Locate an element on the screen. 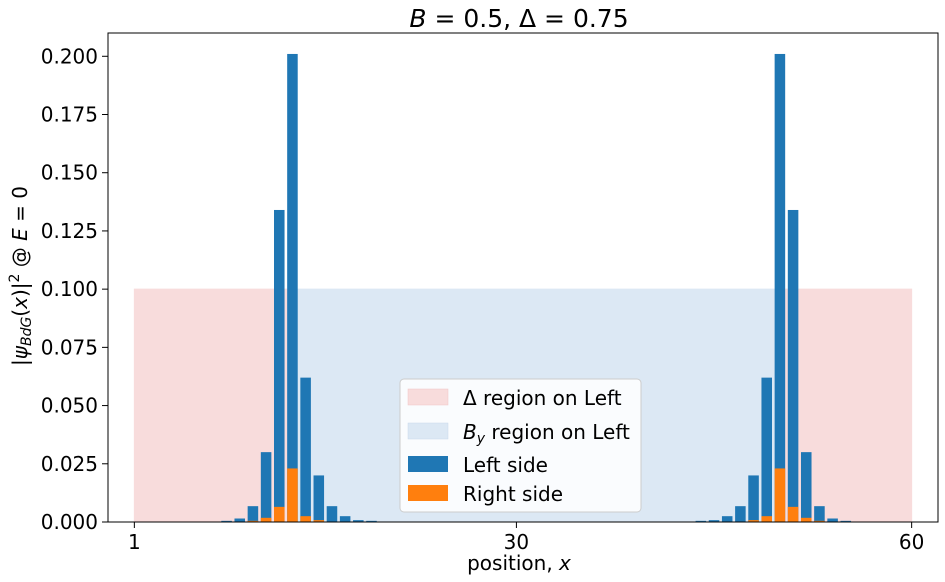 The width and height of the screenshot is (945, 582). x-tick-label: 30 is located at coordinates (516, 542).